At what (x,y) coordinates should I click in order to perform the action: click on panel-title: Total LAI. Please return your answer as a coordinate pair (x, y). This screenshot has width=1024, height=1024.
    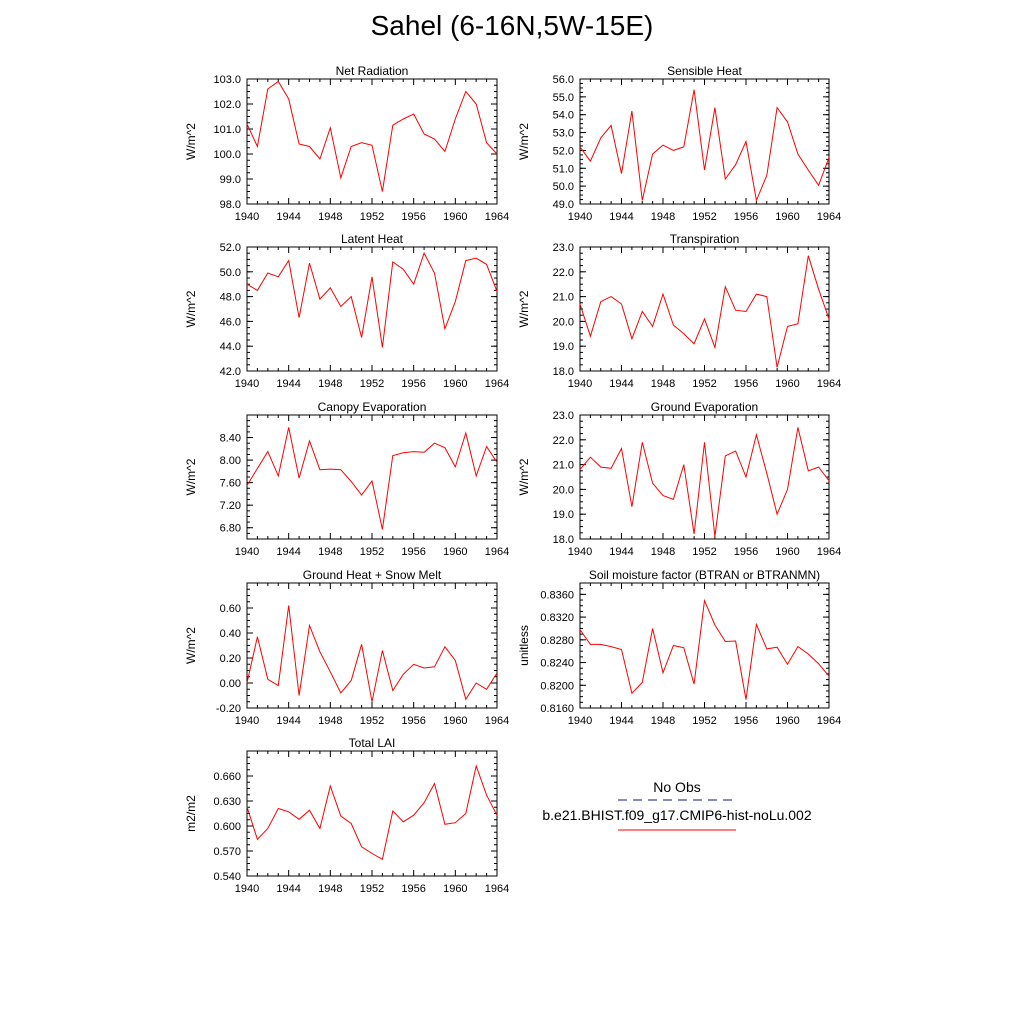
    Looking at the image, I should click on (372, 743).